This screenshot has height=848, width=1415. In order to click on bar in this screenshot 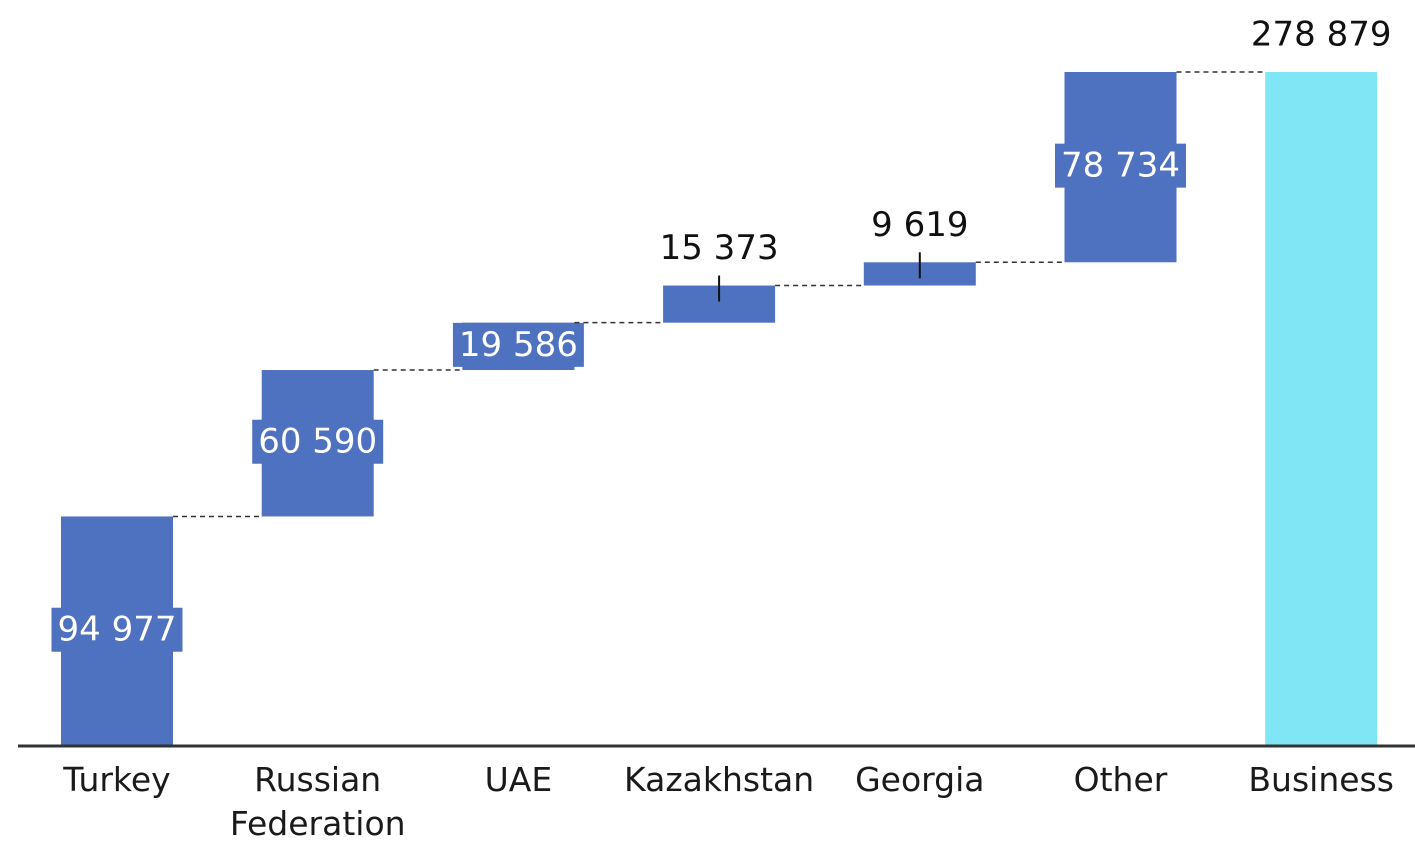, I will do `click(1321, 409)`.